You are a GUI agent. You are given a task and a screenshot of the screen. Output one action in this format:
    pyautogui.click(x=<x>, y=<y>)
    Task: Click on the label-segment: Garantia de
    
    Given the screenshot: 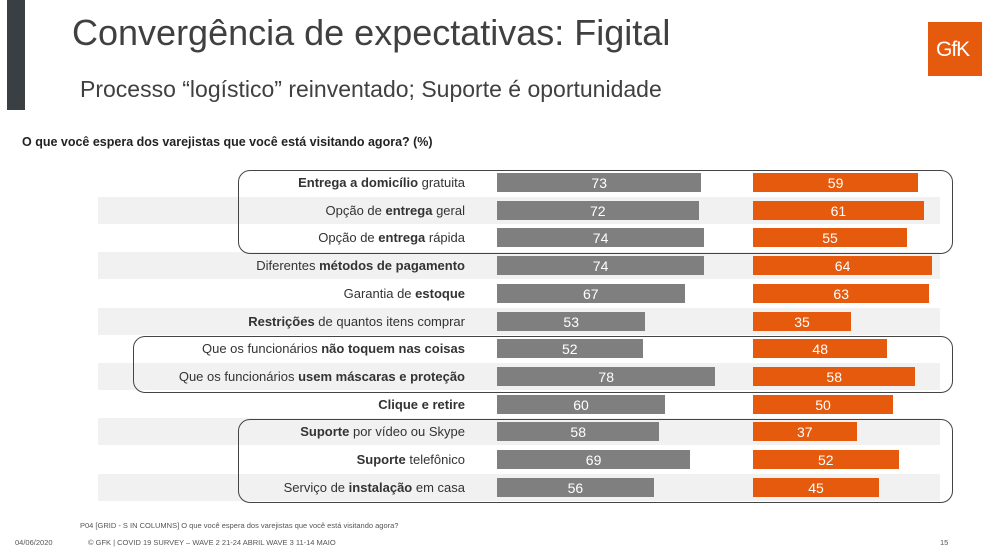 What is the action you would take?
    pyautogui.click(x=379, y=293)
    